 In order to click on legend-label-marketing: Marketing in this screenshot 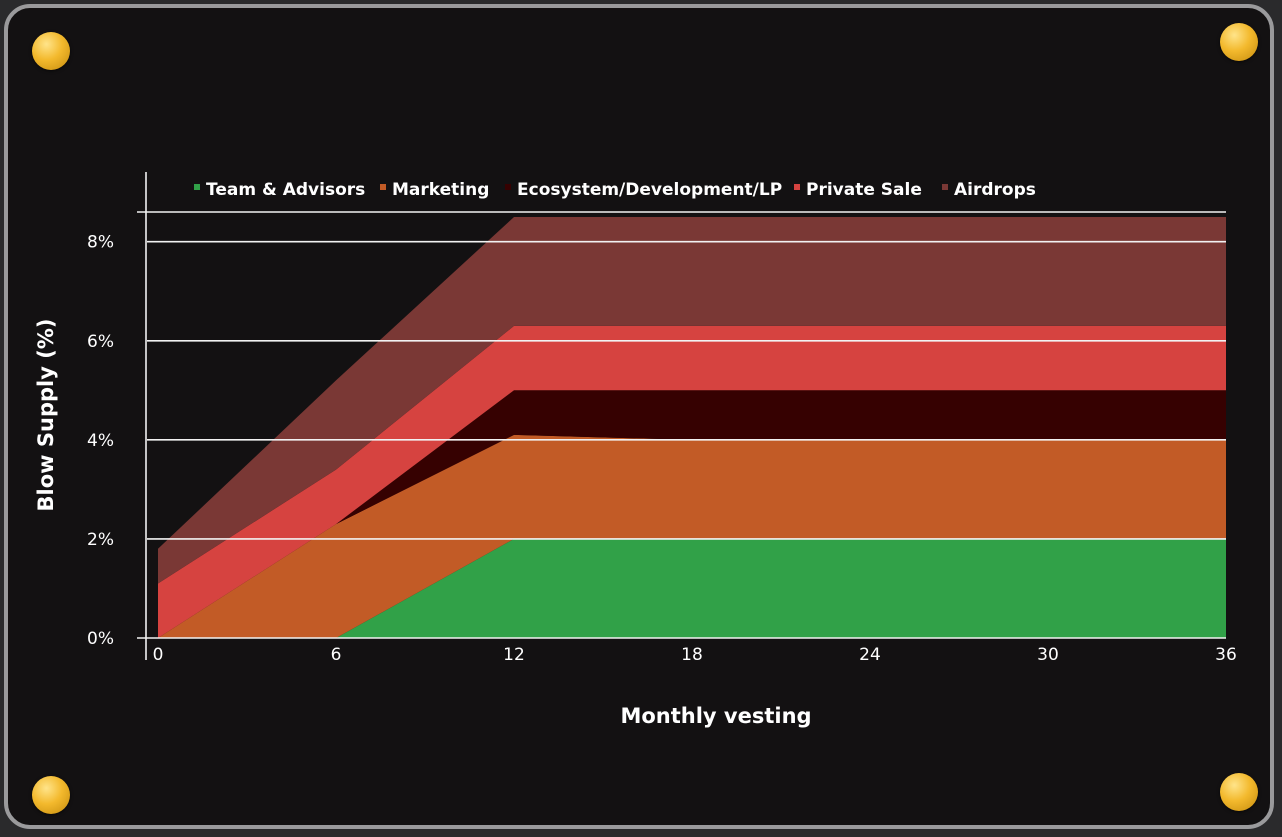, I will do `click(440, 190)`.